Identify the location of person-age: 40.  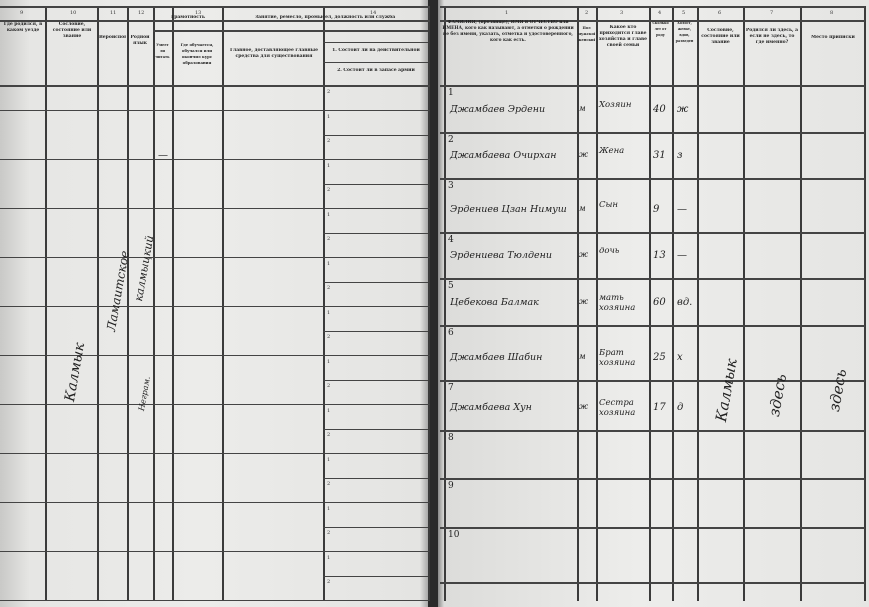
(659, 109).